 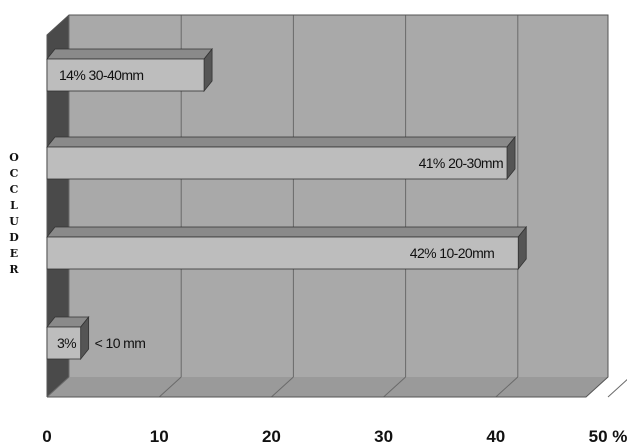 What do you see at coordinates (159, 436) in the screenshot?
I see `x-tick-label: 10` at bounding box center [159, 436].